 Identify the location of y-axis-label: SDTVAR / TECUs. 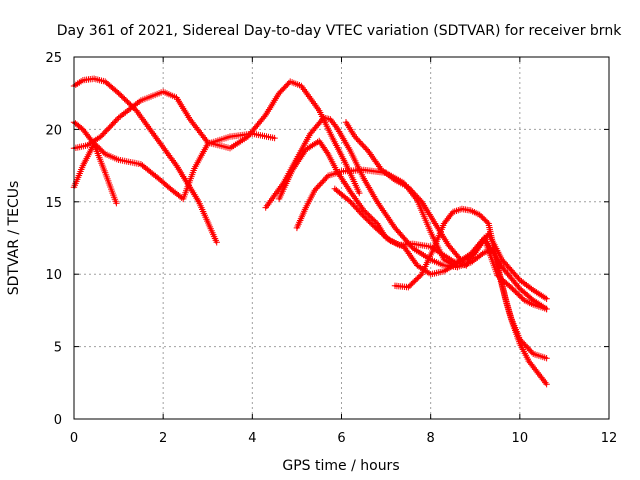
(14, 238).